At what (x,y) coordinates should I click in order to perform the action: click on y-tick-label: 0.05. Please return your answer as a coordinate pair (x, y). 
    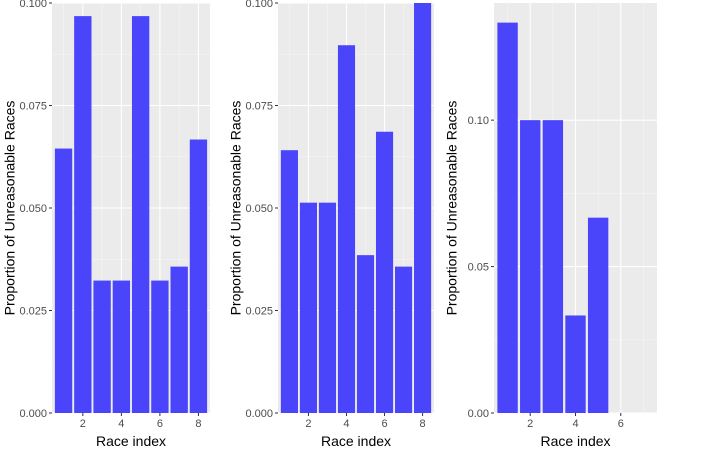
    Looking at the image, I should click on (478, 268).